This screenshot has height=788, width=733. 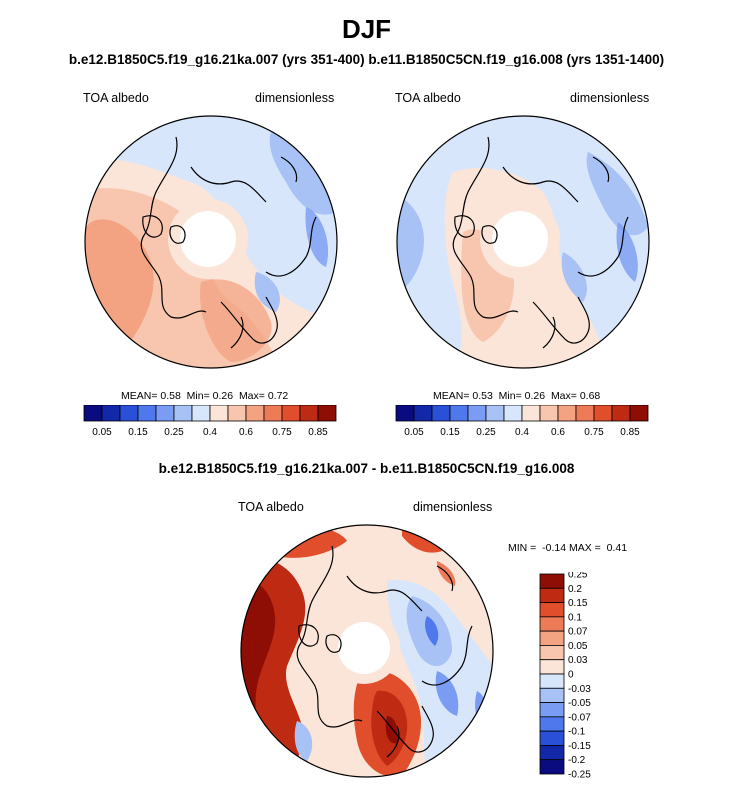 What do you see at coordinates (571, 675) in the screenshot?
I see `colorbar-tick-label: 0` at bounding box center [571, 675].